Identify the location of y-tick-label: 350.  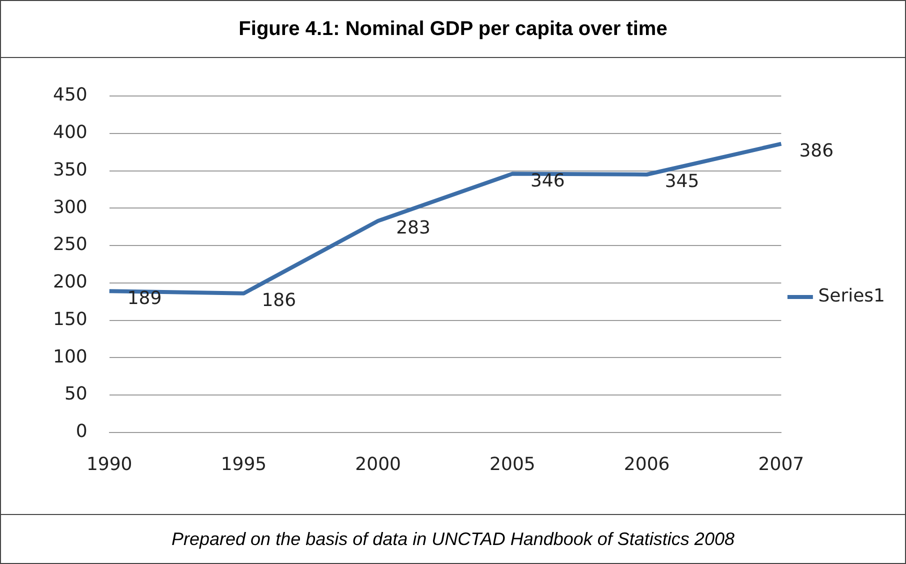
(70, 169).